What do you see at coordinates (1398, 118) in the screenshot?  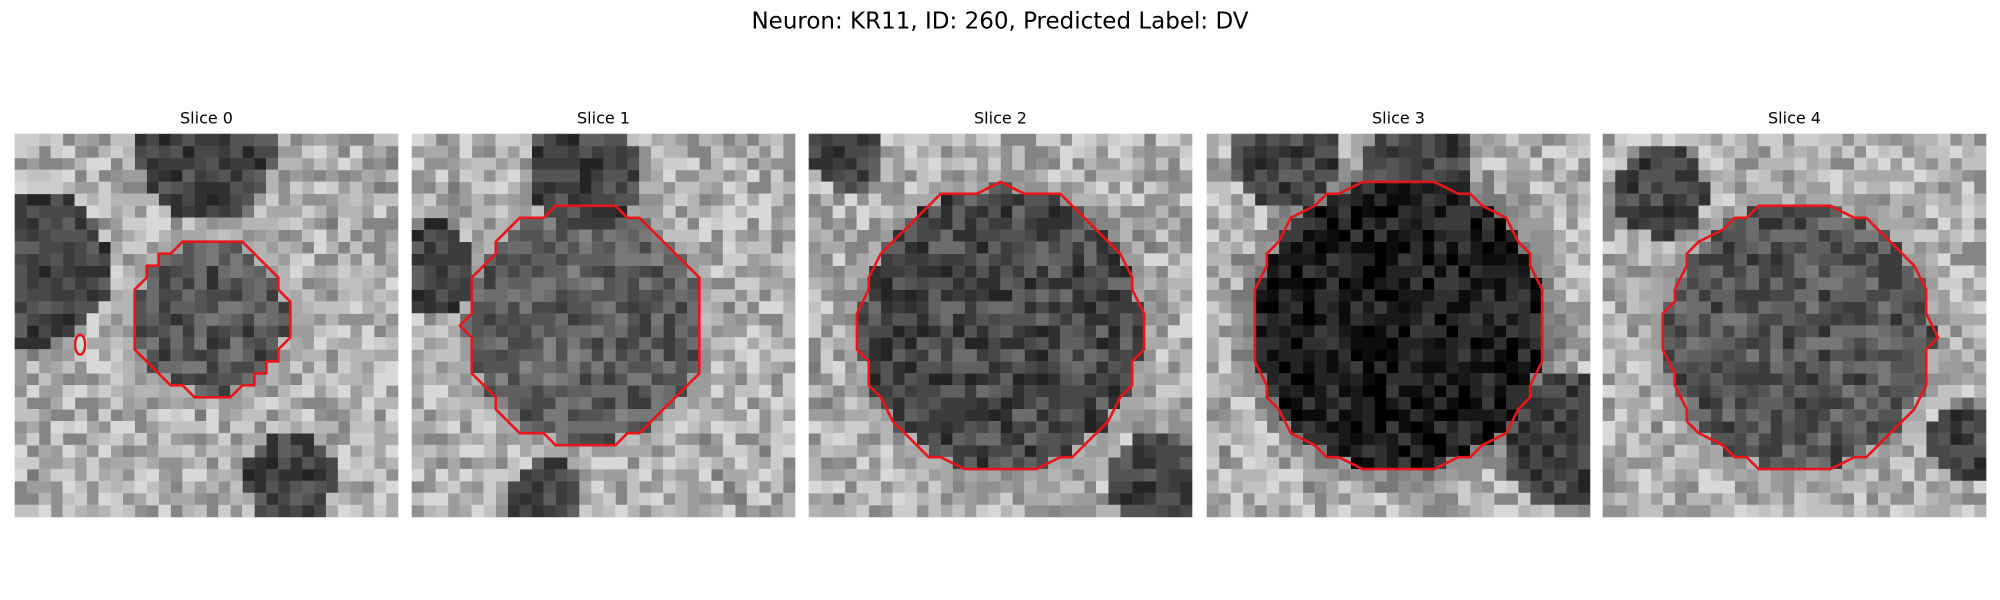 I see `panel-title: Slice 3` at bounding box center [1398, 118].